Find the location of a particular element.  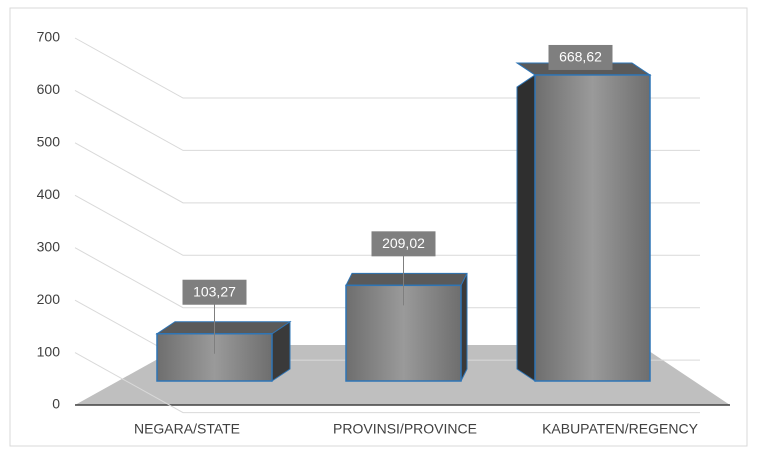

y-tick-label: 200 is located at coordinates (49, 299).